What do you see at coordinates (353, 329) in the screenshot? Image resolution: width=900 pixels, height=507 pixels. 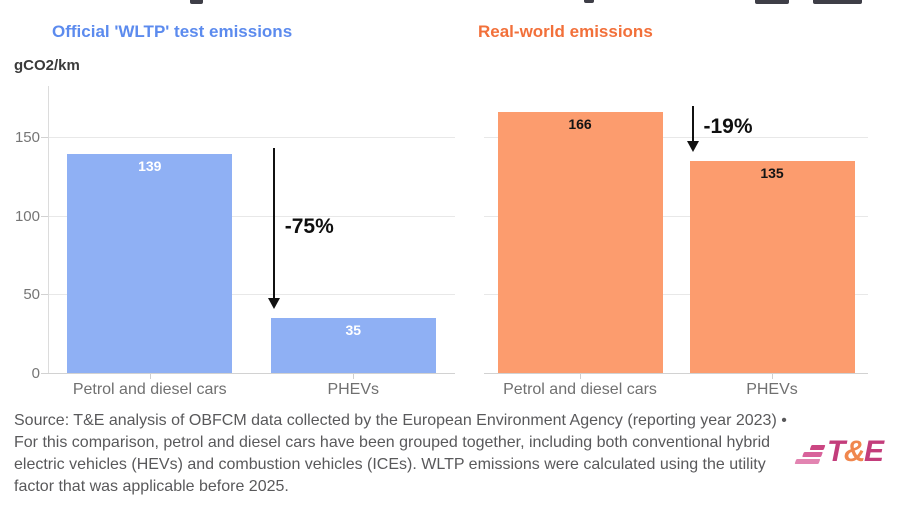 I see `bar-value-label: 35` at bounding box center [353, 329].